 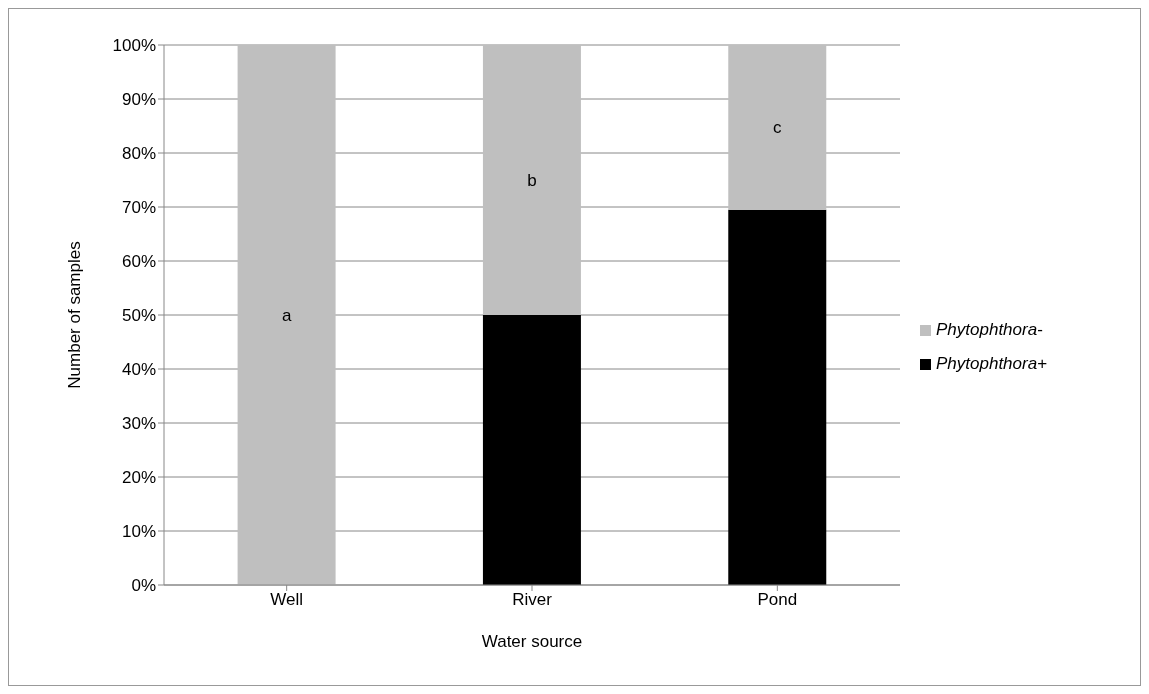 I want to click on y-tick-label: 80%, so click(x=138, y=154).